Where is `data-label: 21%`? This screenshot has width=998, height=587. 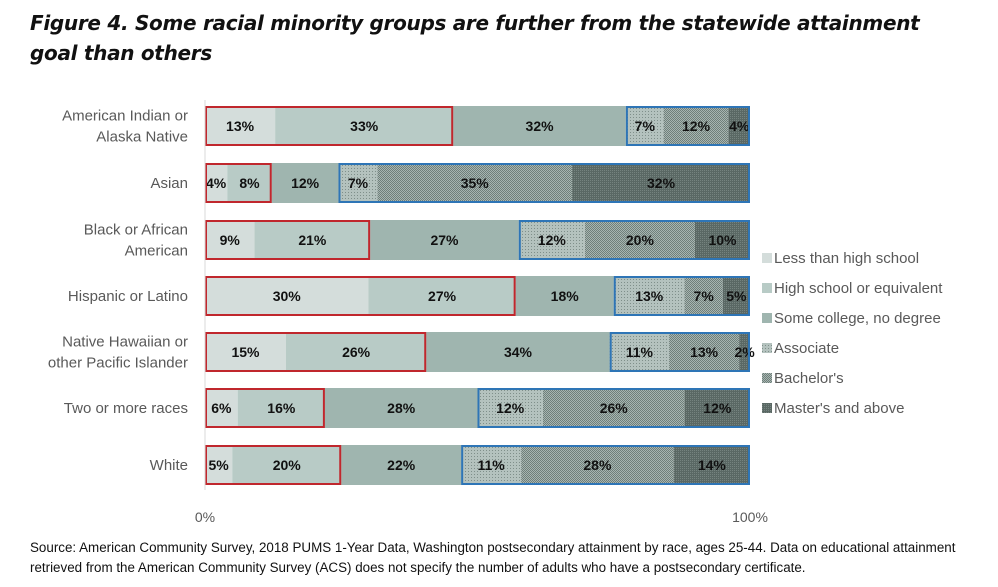 data-label: 21% is located at coordinates (312, 240).